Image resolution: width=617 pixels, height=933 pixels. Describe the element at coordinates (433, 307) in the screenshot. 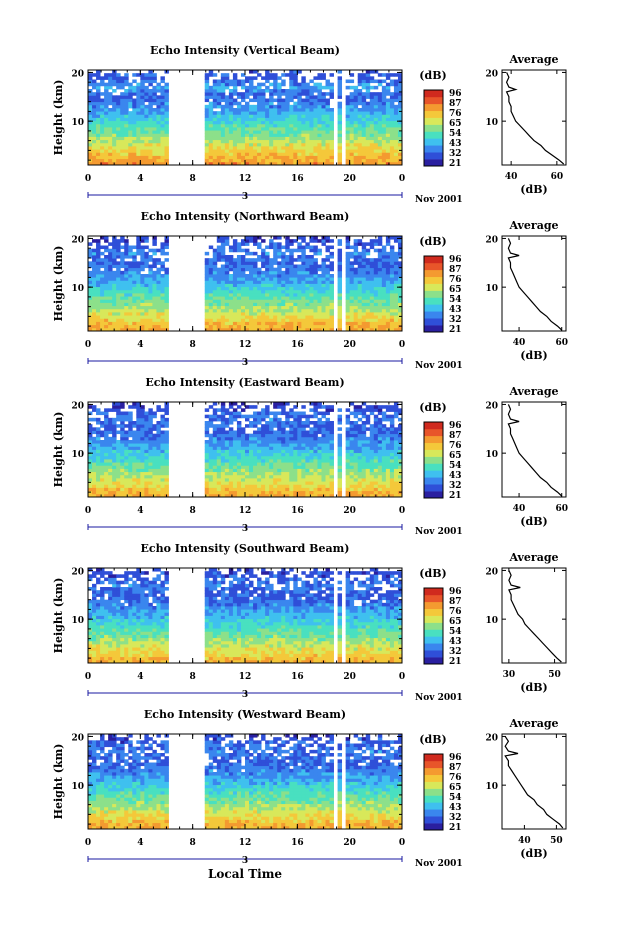

I see `colorbar-swatch` at that location.